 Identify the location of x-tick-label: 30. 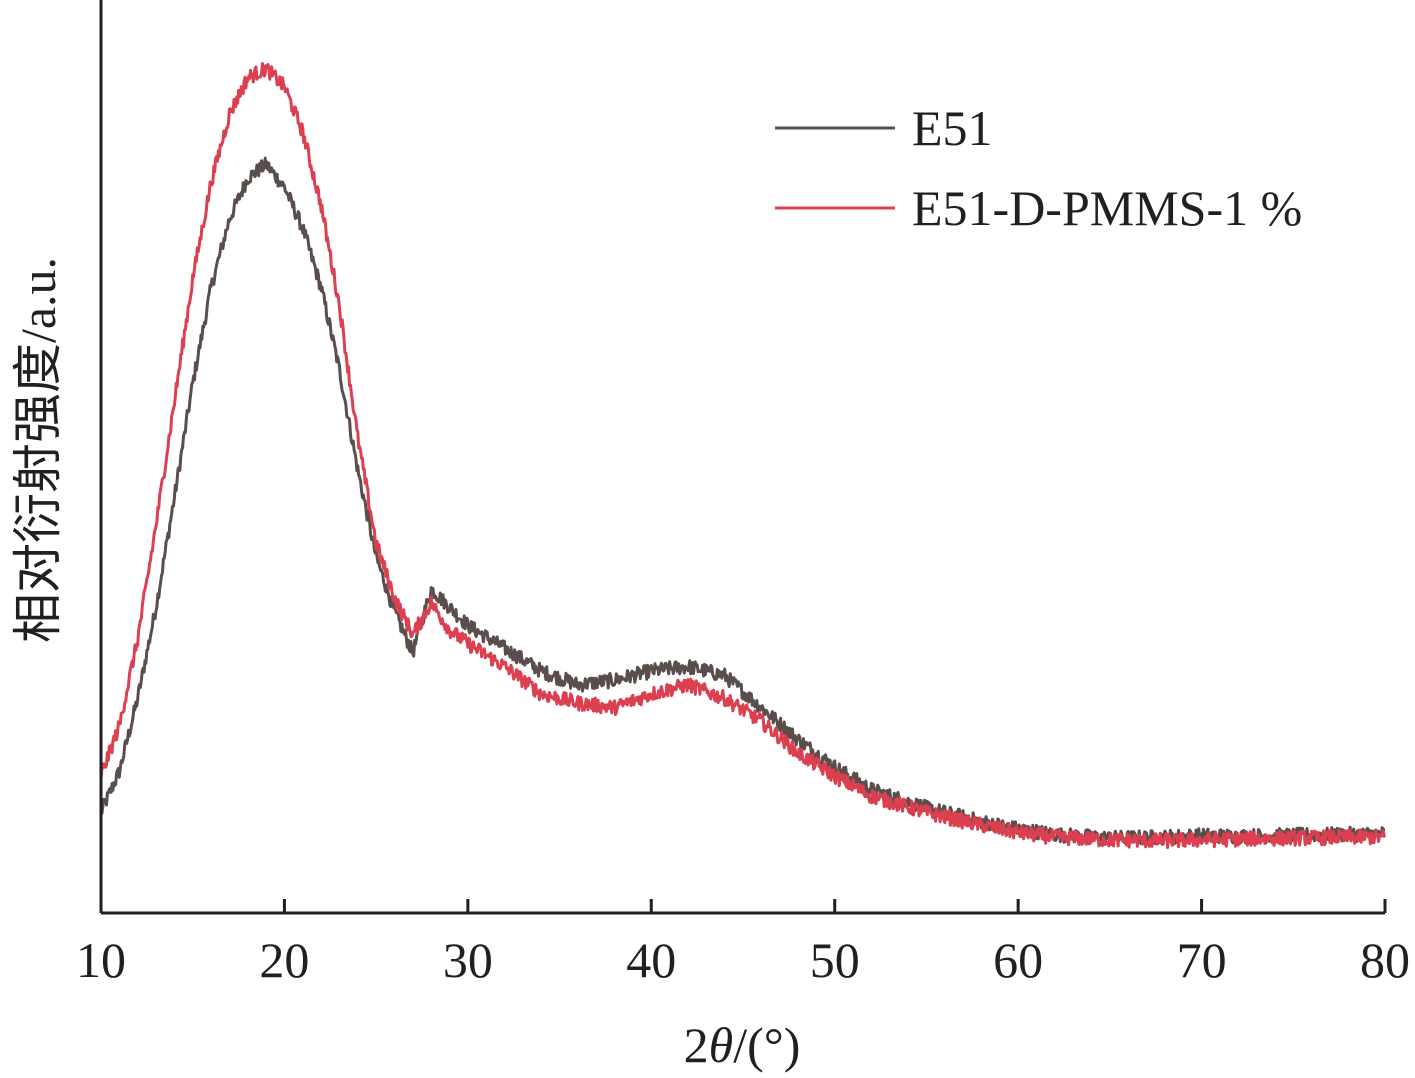
(468, 960).